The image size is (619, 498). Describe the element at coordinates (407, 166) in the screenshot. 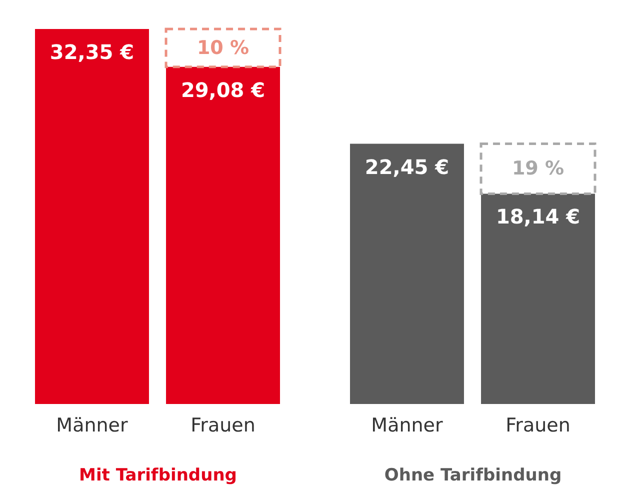

I see `data-label: 22,45 €` at that location.